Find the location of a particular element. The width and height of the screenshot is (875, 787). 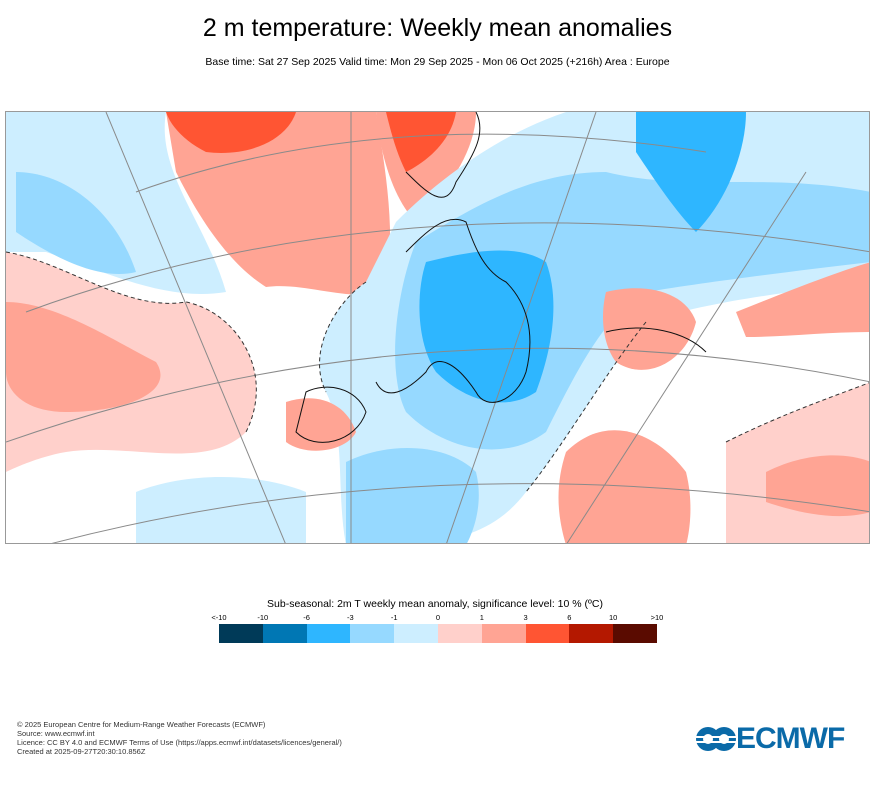

cool-region-north-africa-west is located at coordinates (221, 510).